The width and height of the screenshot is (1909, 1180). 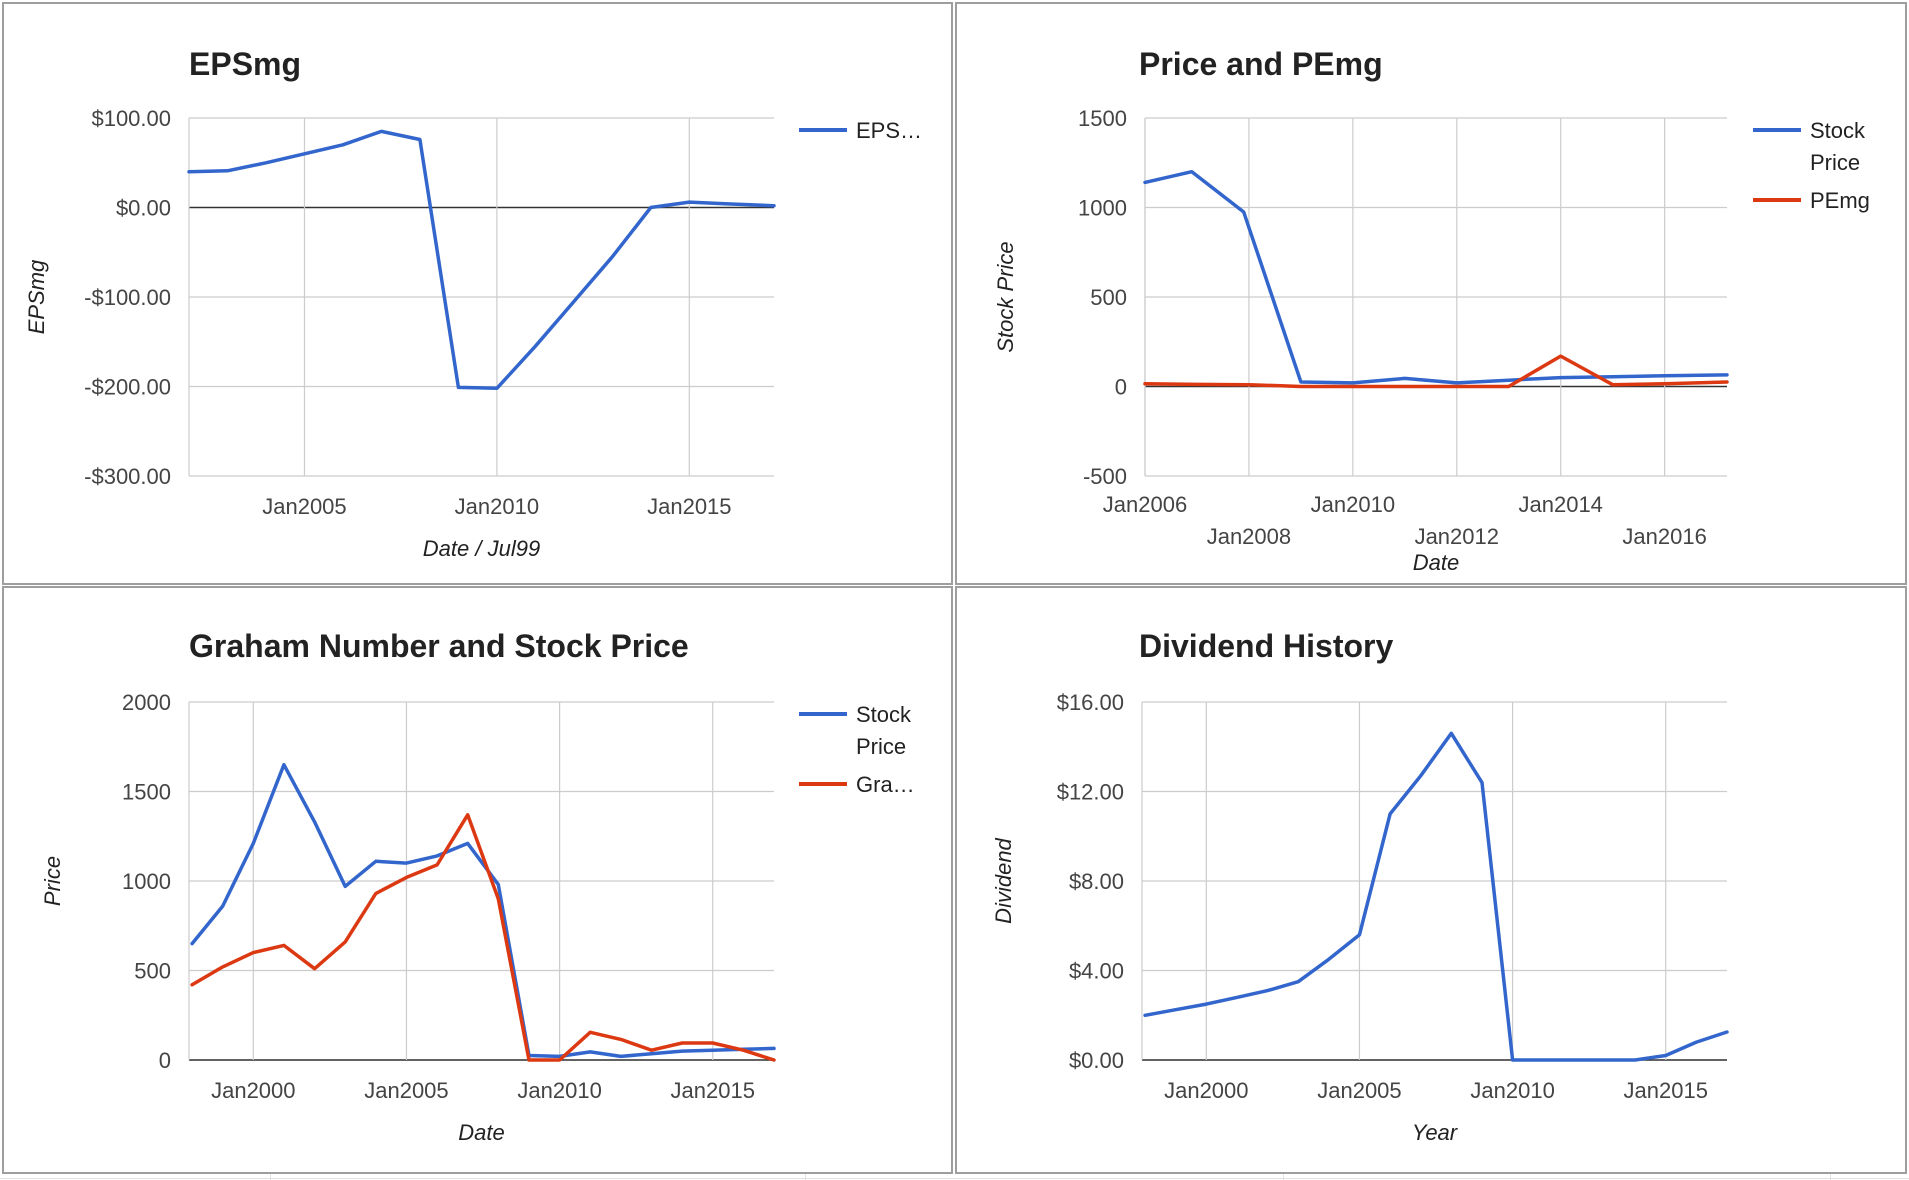 I want to click on y-axis-title: EPSmg, so click(x=36, y=296).